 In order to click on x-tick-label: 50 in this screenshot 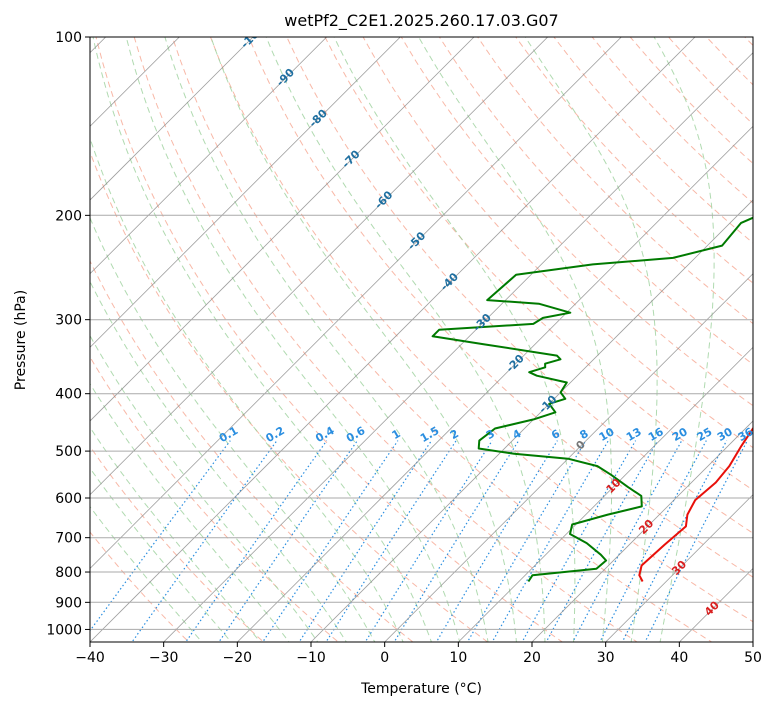, I will do `click(753, 658)`.